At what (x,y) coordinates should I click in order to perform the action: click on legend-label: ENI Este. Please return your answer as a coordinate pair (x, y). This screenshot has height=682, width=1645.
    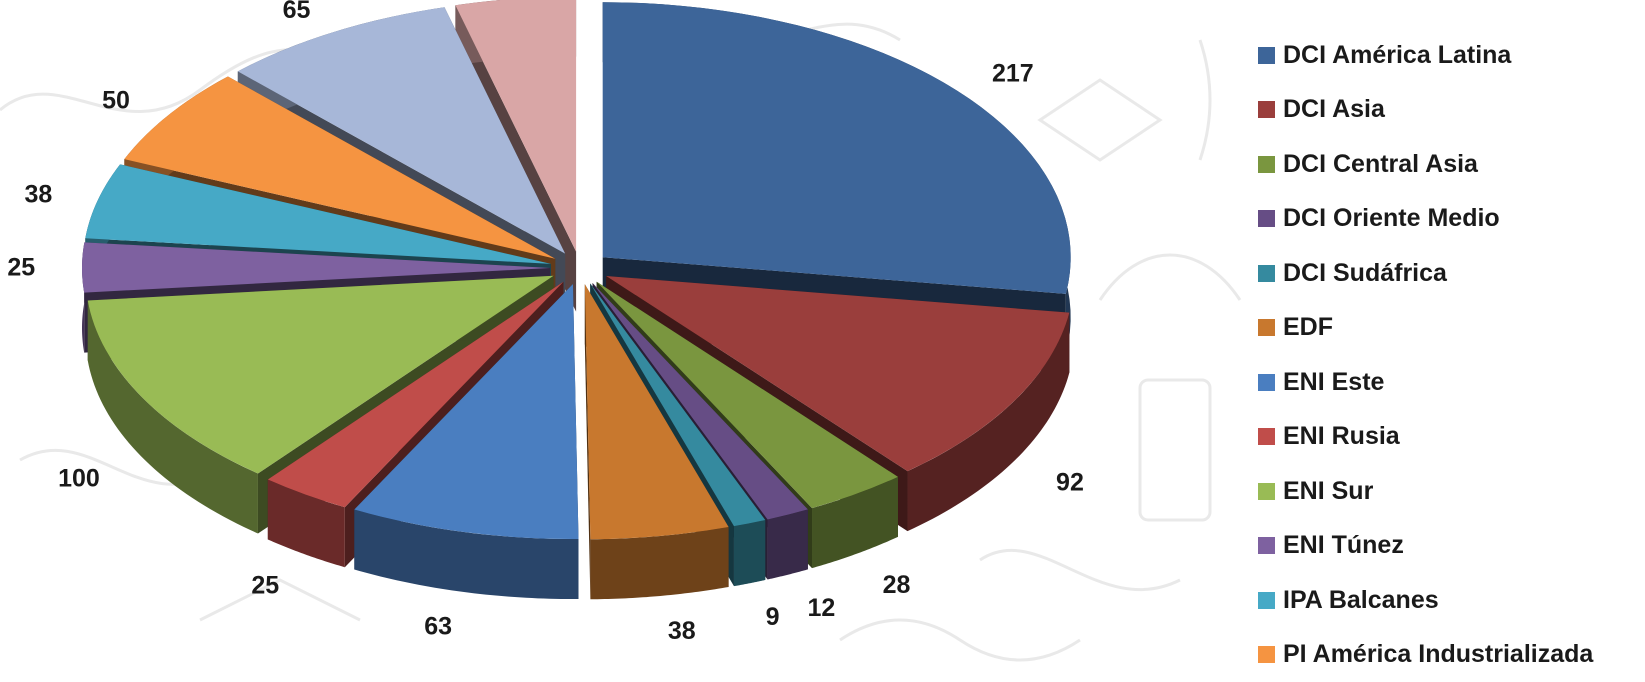
    Looking at the image, I should click on (1333, 382).